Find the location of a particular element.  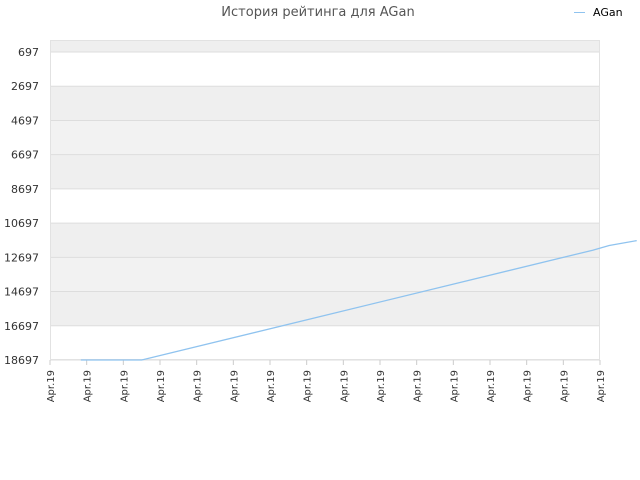

y-tick-label: 4697 is located at coordinates (25, 120).